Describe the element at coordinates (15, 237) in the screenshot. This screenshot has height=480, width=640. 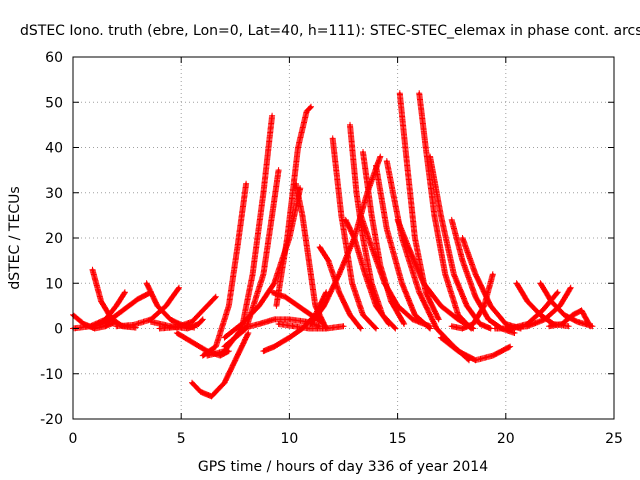
I see `y-axis-label: dSTEC / TECUs` at that location.